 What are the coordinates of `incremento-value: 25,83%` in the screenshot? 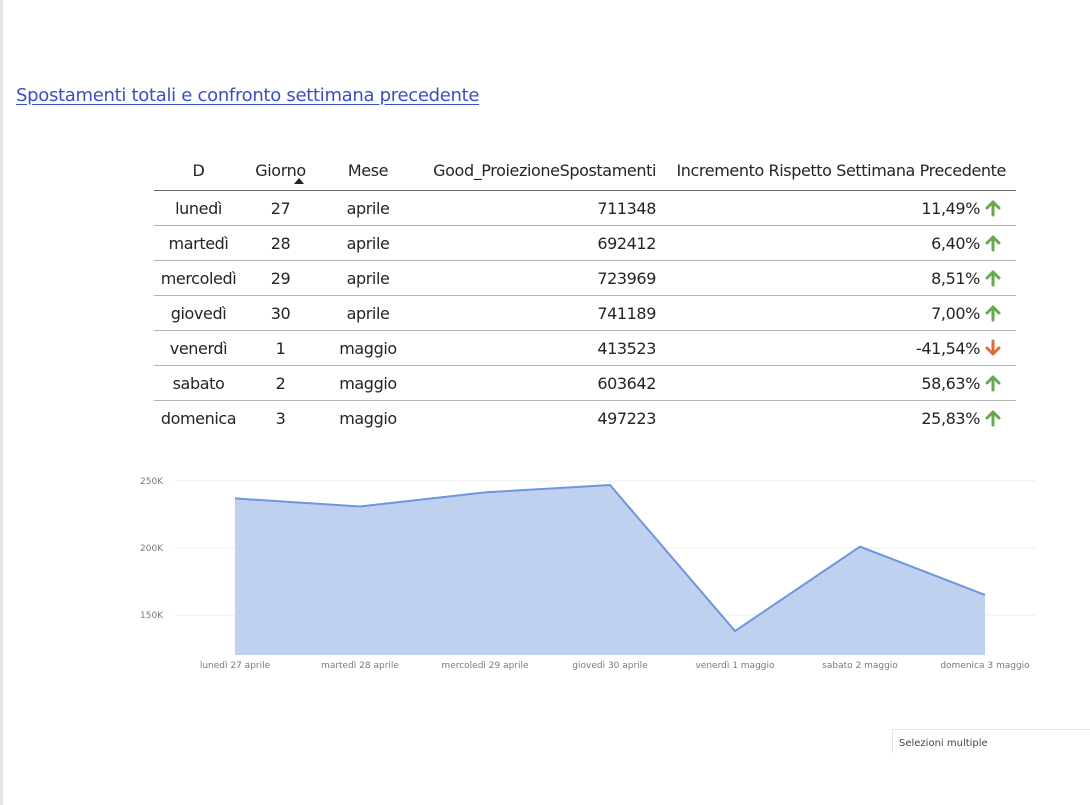 It's located at (950, 418).